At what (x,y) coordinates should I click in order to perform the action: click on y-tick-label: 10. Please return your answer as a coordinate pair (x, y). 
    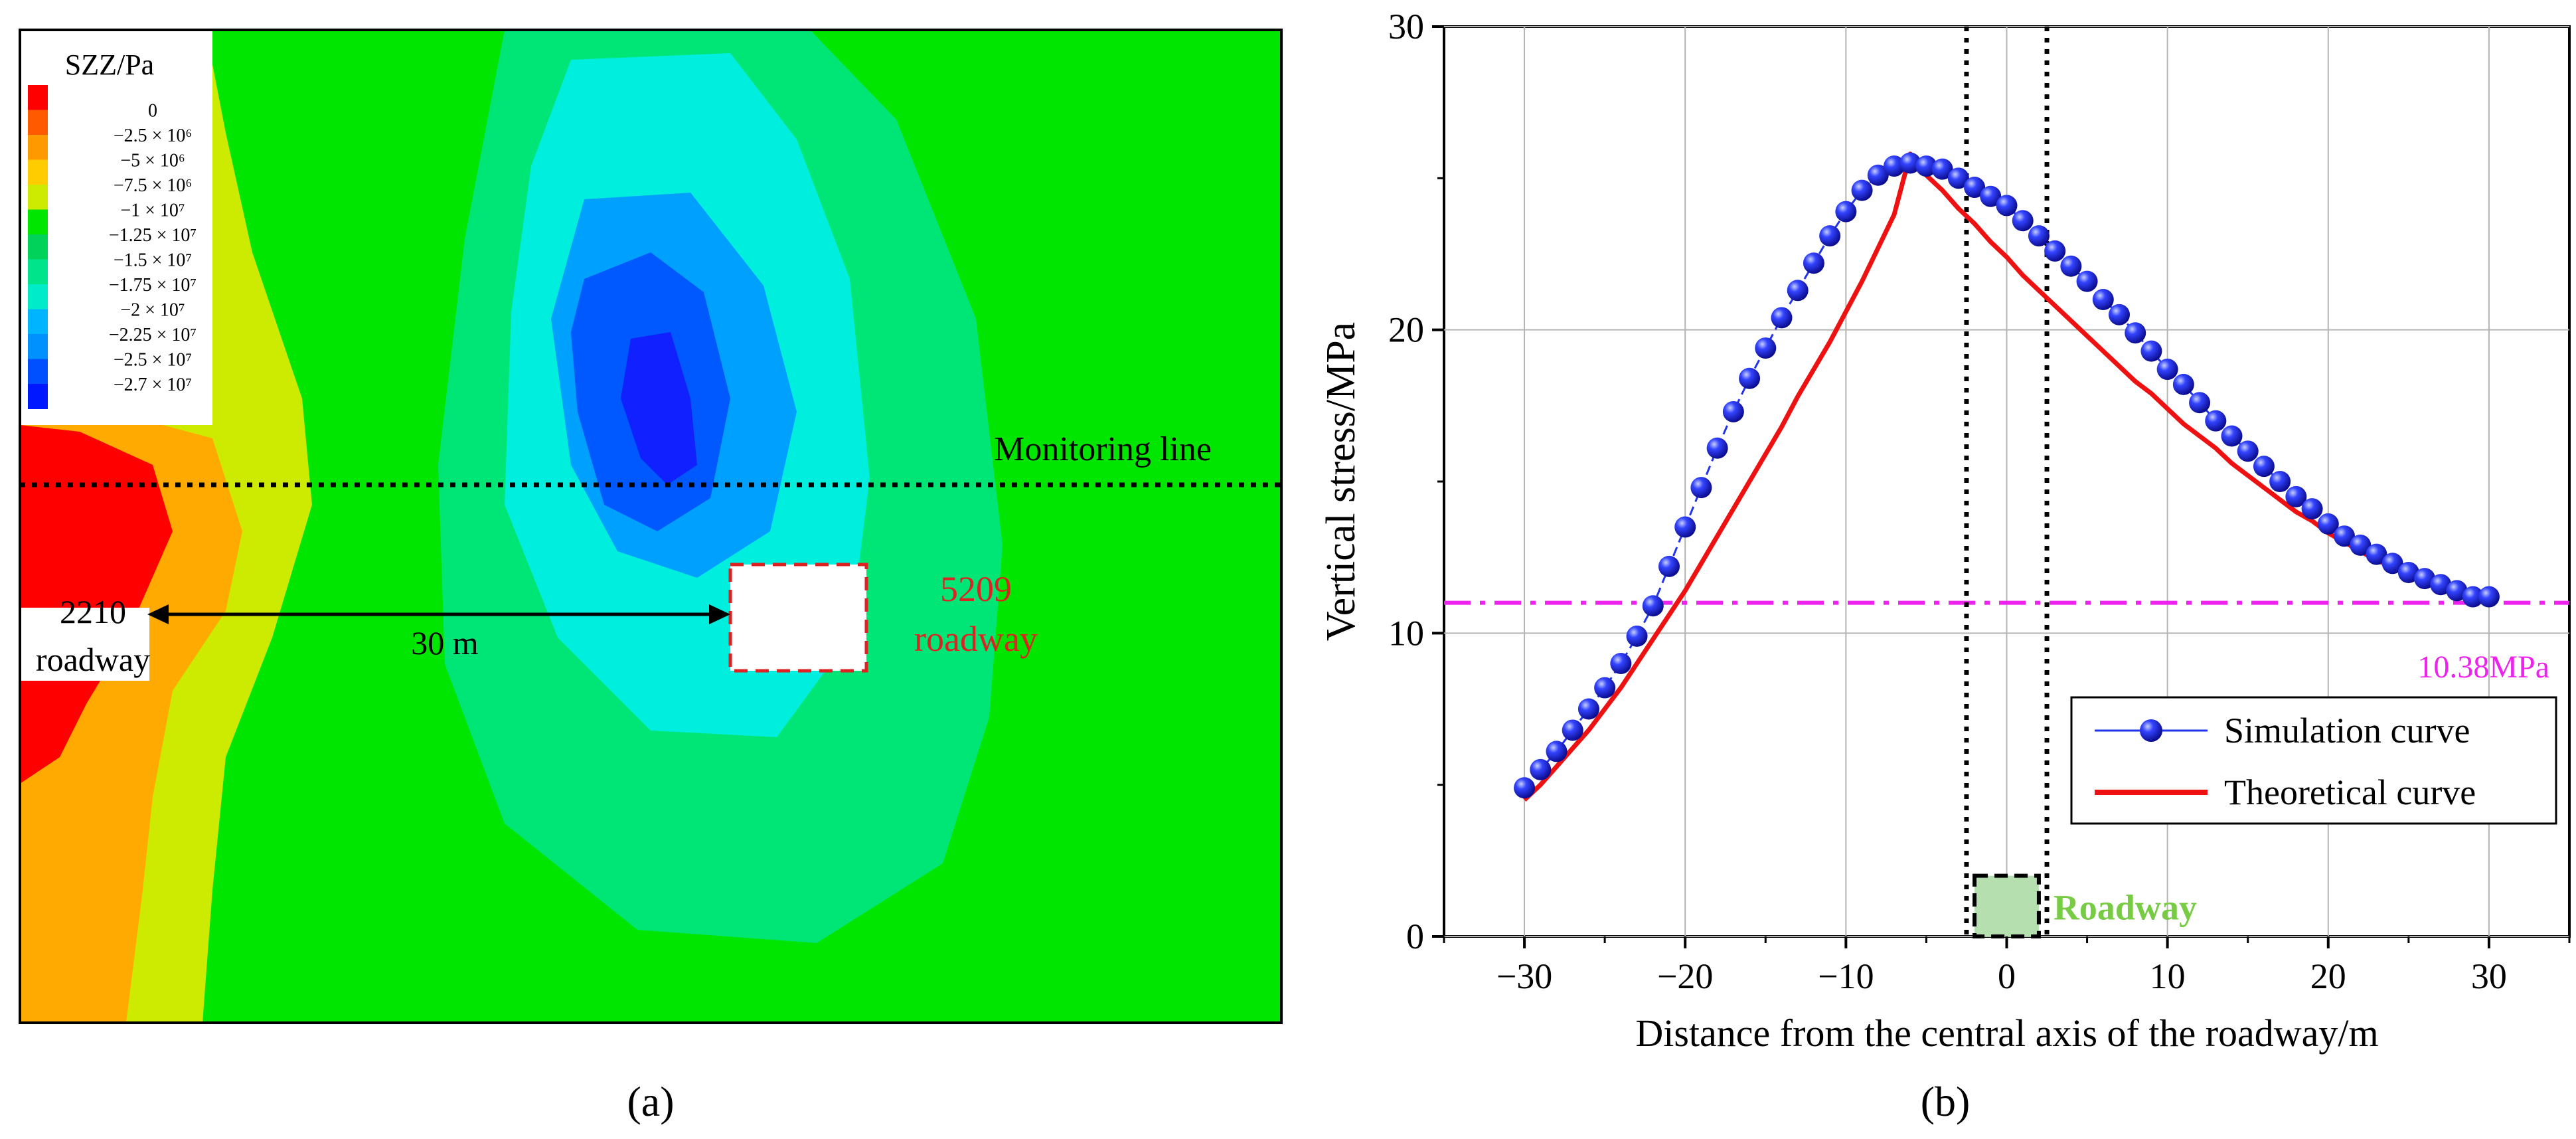
    Looking at the image, I should click on (1406, 633).